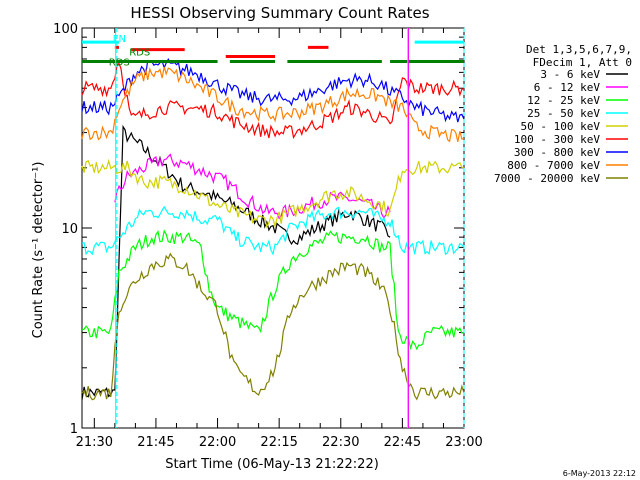 This screenshot has height=480, width=640. What do you see at coordinates (547, 178) in the screenshot?
I see `legend-entry-label: 7000 - 20000 keV` at bounding box center [547, 178].